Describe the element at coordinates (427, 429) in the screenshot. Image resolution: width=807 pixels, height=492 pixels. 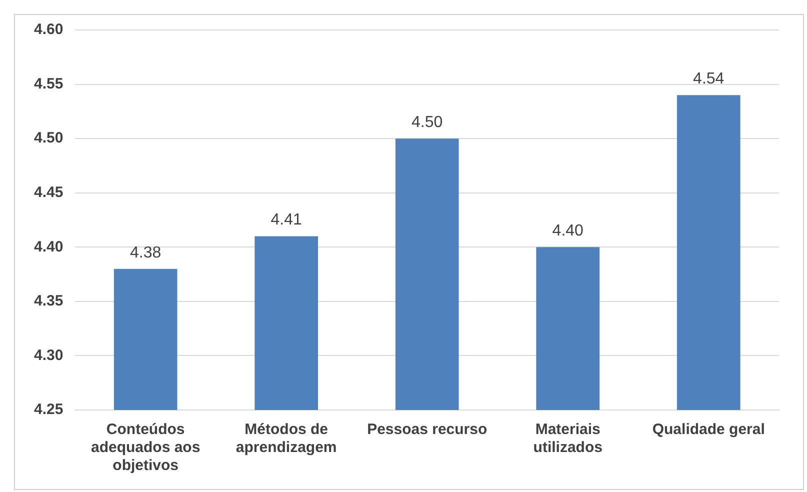
I see `x-tick-label: Pessoas recurso` at that location.